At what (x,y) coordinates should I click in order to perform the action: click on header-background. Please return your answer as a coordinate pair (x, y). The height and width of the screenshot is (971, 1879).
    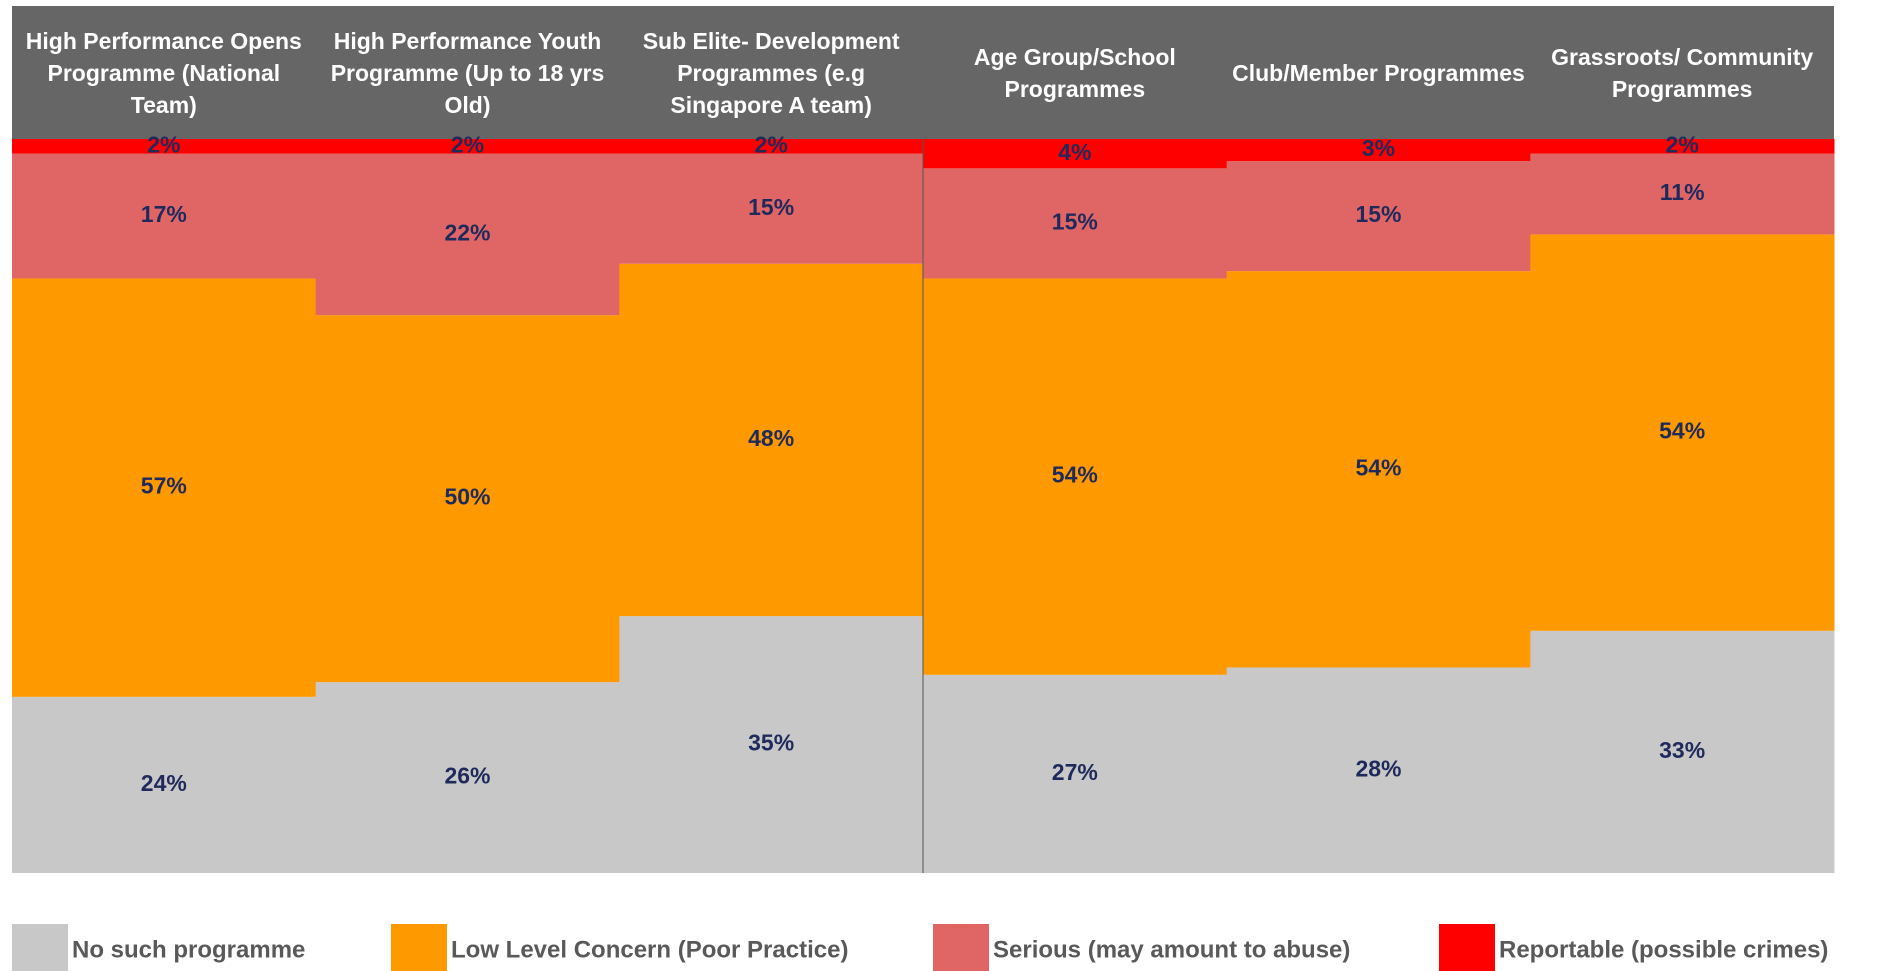
    Looking at the image, I should click on (923, 72).